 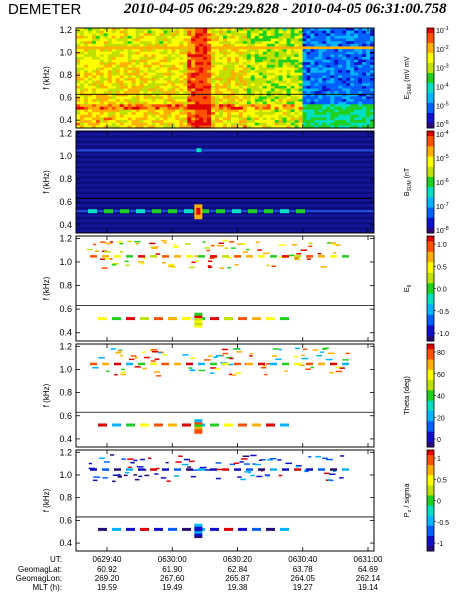 I want to click on spectrogram-stripe, so click(x=225, y=188).